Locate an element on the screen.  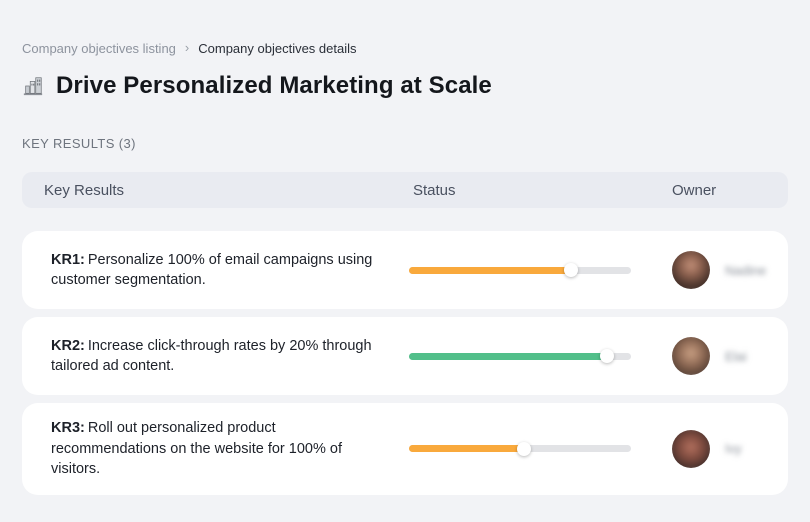
kr1-owner-cell: Nadine is located at coordinates (730, 270).